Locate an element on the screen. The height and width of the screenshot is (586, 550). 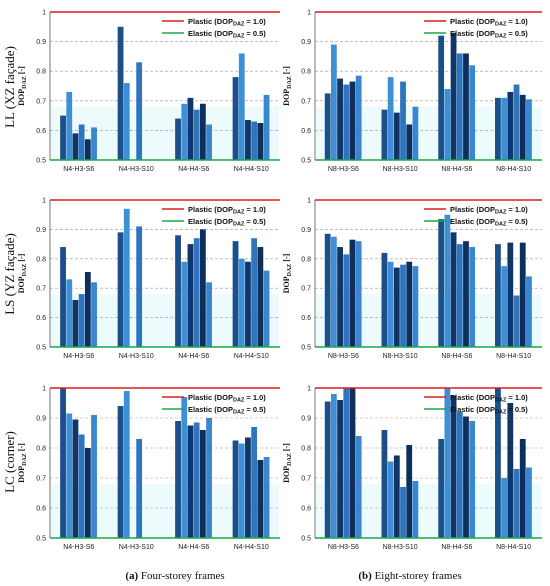
caption-eight-storey-text: Eight-storey frames is located at coordinates (417, 576).